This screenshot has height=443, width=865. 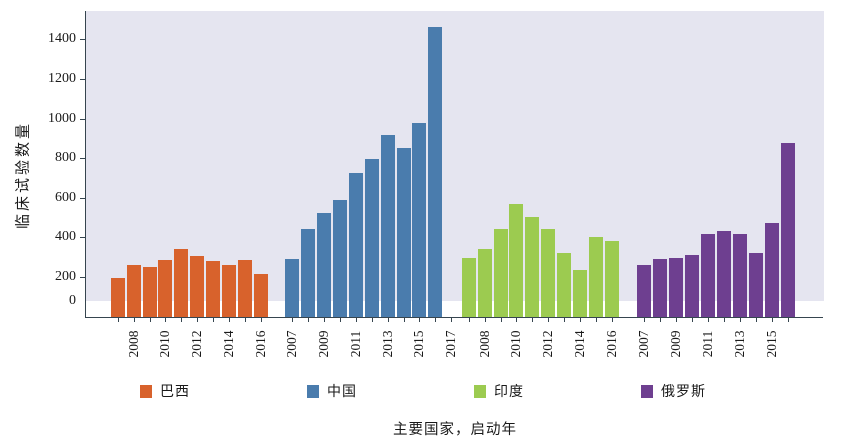 What do you see at coordinates (117, 297) in the screenshot?
I see `bar-巴西-2007` at bounding box center [117, 297].